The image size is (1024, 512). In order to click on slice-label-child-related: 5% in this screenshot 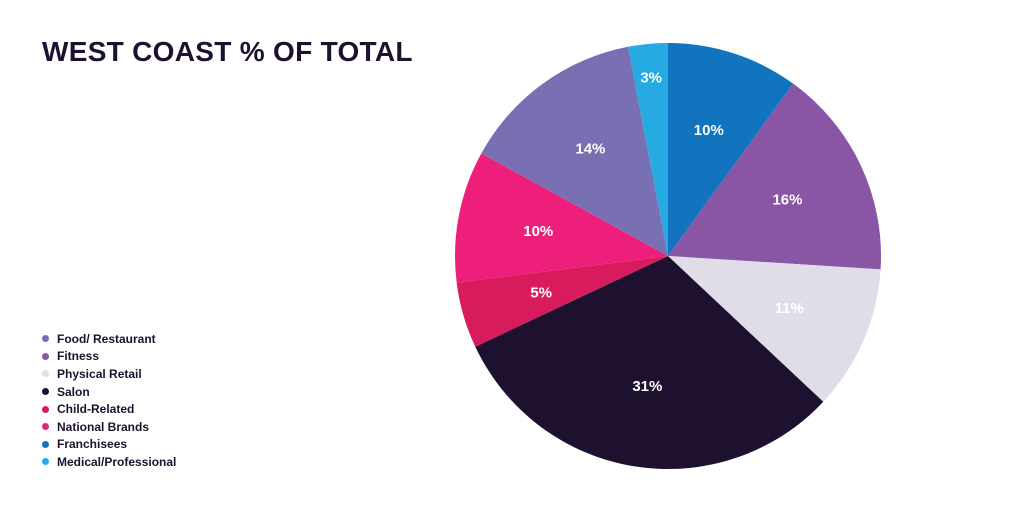, I will do `click(541, 292)`.